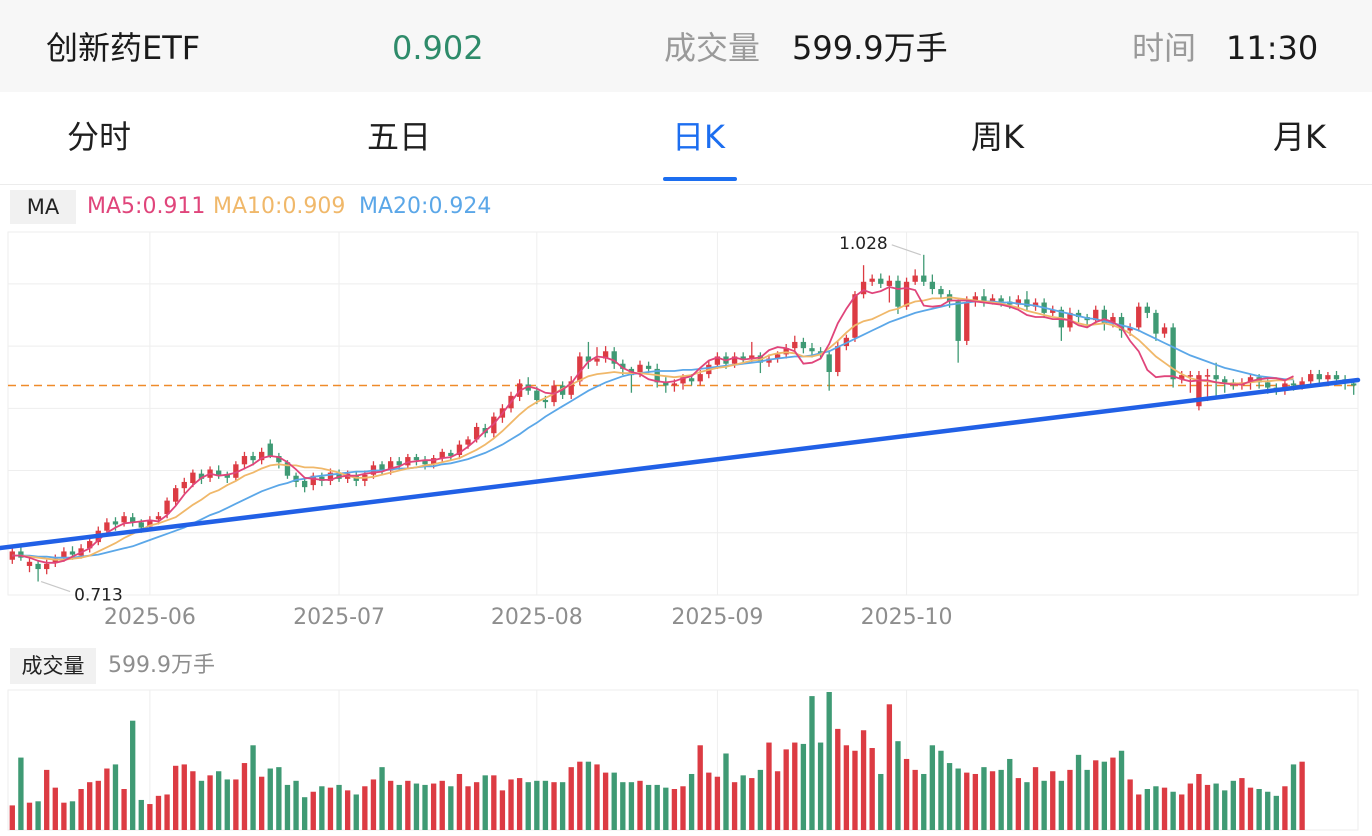 The height and width of the screenshot is (836, 1372). Describe the element at coordinates (1299, 137) in the screenshot. I see `tab-monthly-k: 月K` at that location.